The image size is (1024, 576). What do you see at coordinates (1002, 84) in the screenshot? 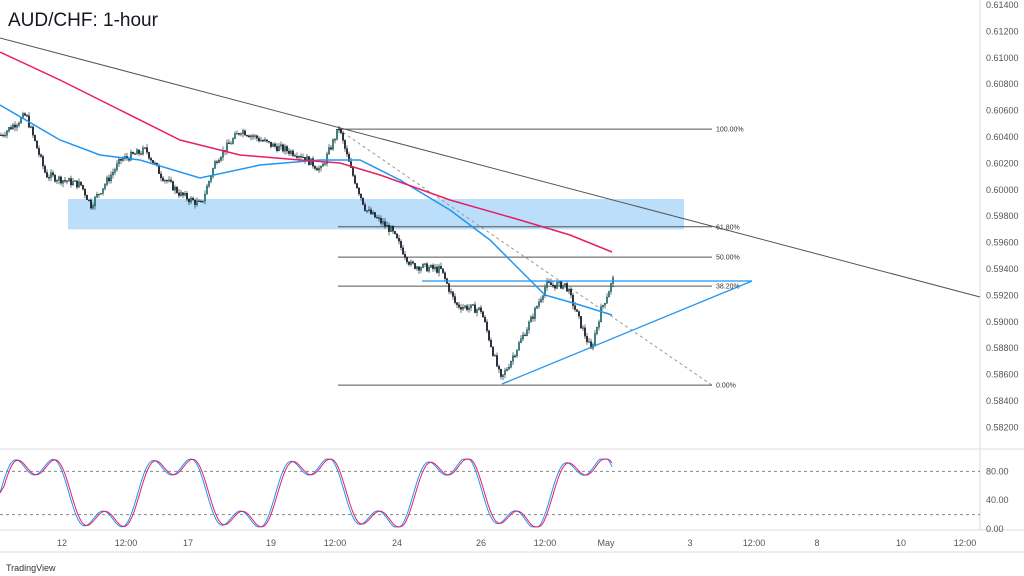
I see `price-tick-label: 0.60800` at bounding box center [1002, 84].